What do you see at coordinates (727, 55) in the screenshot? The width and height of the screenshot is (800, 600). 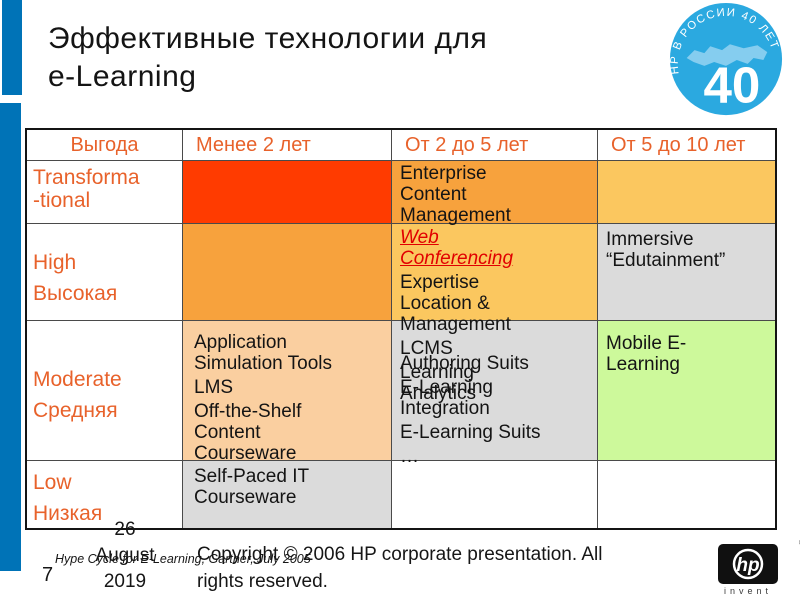 I see `russia-map-icon` at bounding box center [727, 55].